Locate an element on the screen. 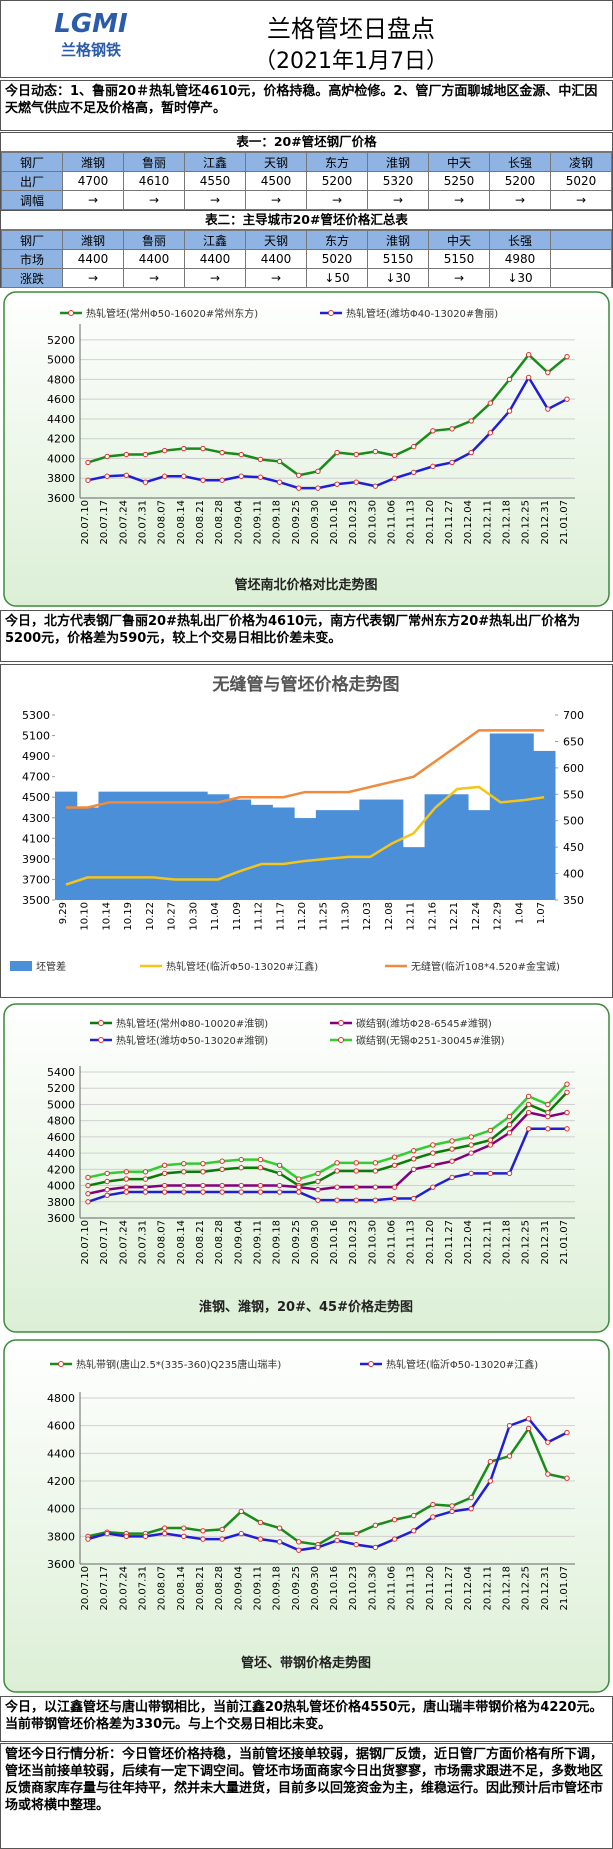 This screenshot has height=1849, width=613. x-tick-label: 20.10.16 is located at coordinates (334, 1242).